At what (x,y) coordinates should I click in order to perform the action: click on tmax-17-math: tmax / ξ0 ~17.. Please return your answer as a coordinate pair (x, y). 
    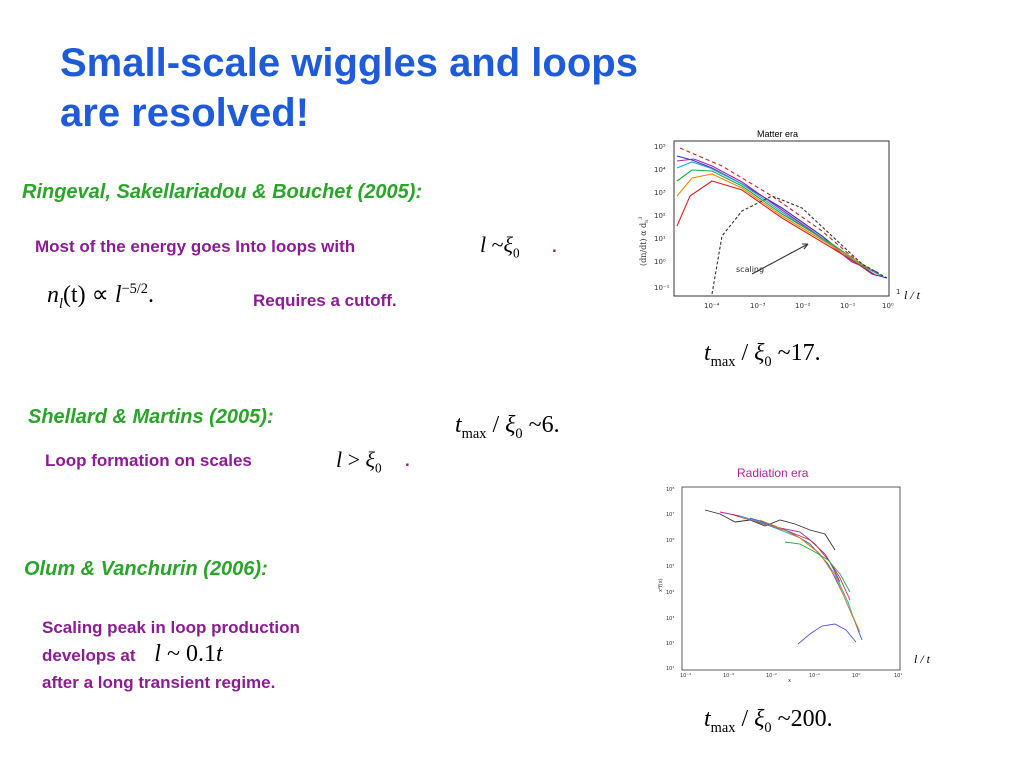
    Looking at the image, I should click on (762, 355).